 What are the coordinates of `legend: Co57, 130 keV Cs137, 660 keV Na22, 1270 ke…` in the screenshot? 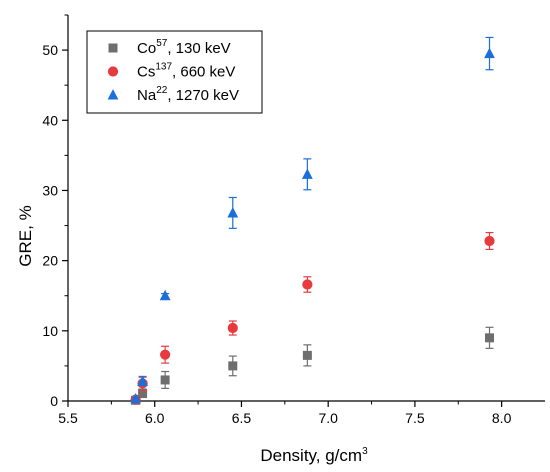 It's located at (174, 72).